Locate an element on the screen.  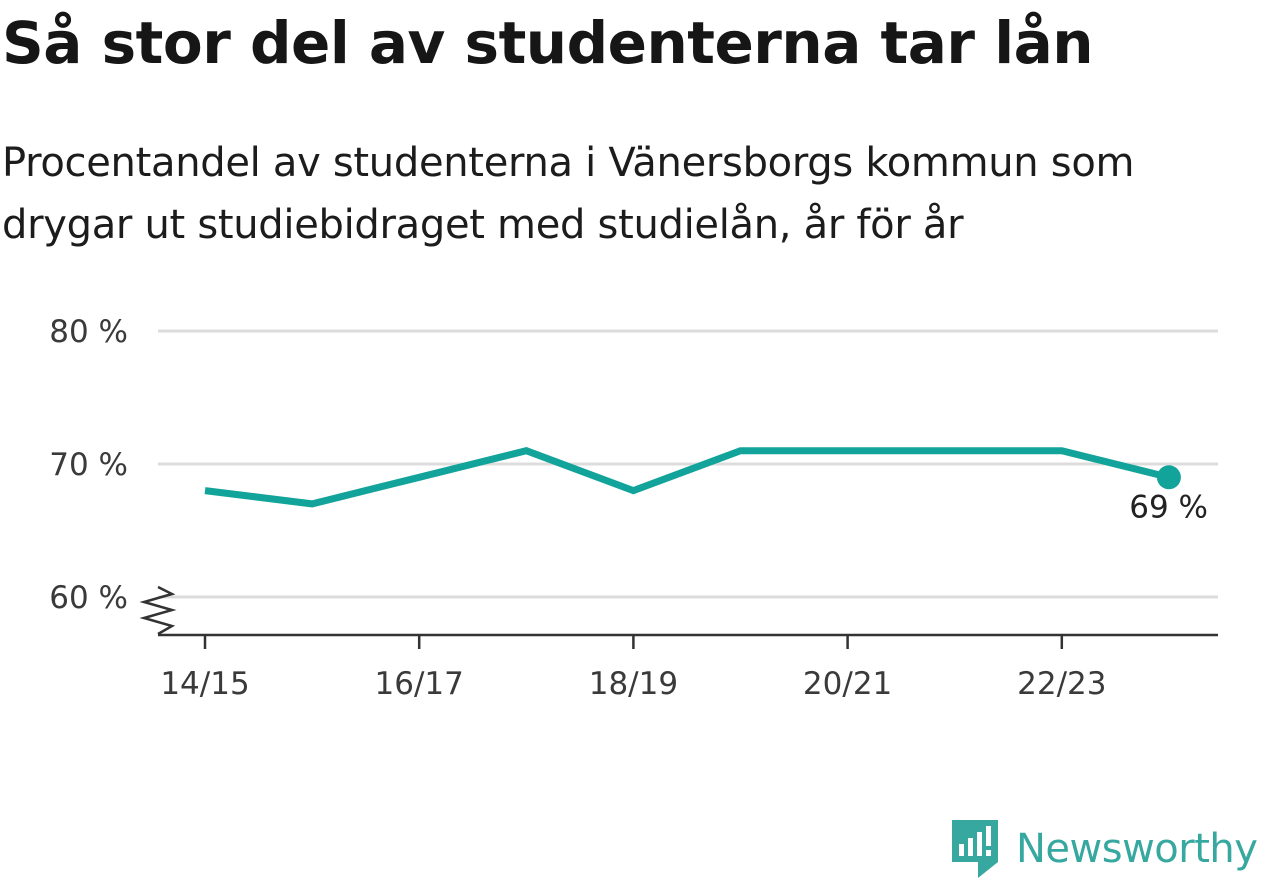
end-point-marker is located at coordinates (1168, 477).